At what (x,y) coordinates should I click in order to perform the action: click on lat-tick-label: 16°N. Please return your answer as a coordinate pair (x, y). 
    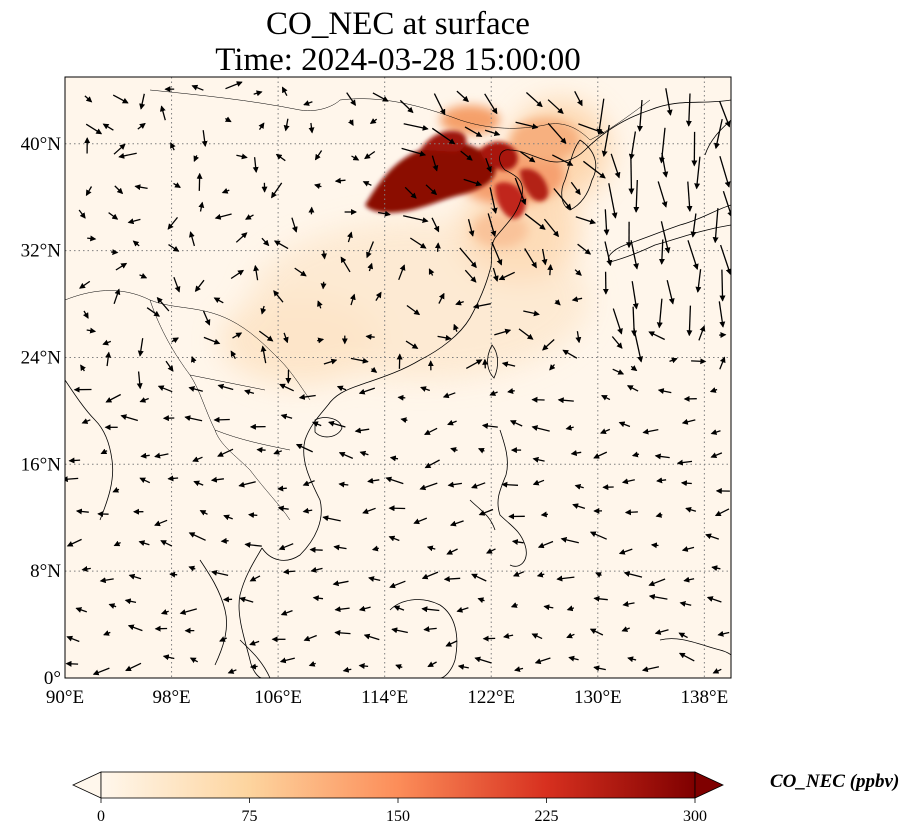
    Looking at the image, I should click on (41, 464).